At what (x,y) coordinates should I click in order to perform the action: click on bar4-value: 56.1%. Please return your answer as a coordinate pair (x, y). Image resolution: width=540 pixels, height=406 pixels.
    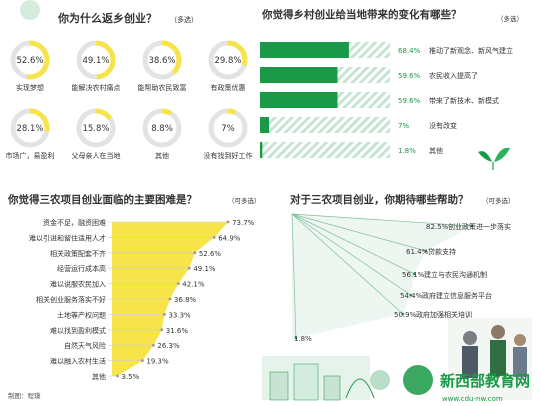
    Looking at the image, I should click on (413, 275).